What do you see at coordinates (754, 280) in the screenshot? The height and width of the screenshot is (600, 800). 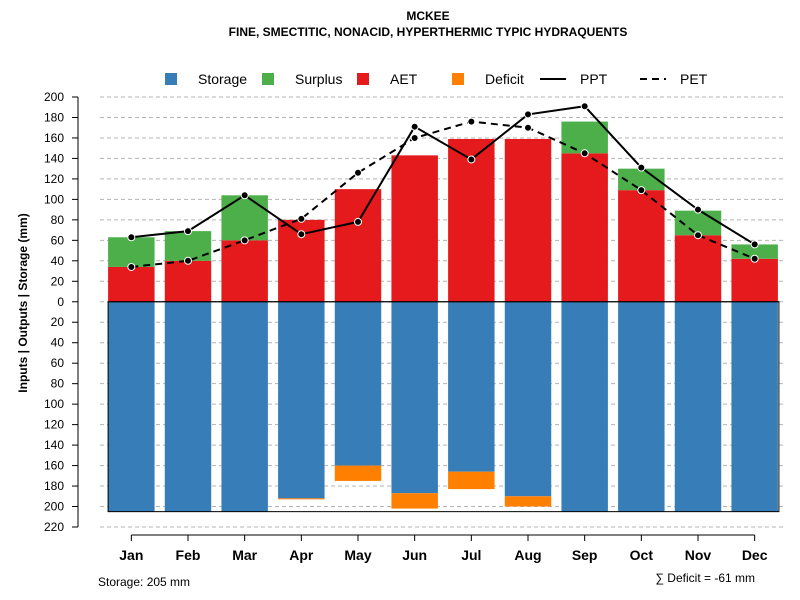 I see `aet-bar-dec` at bounding box center [754, 280].